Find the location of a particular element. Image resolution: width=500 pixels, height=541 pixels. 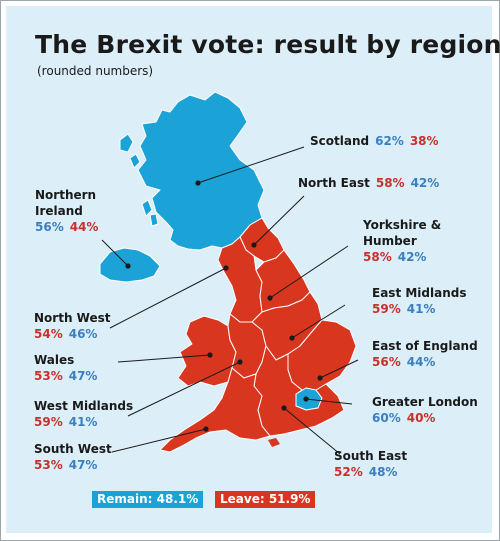

remain-percent: 60% is located at coordinates (386, 418).